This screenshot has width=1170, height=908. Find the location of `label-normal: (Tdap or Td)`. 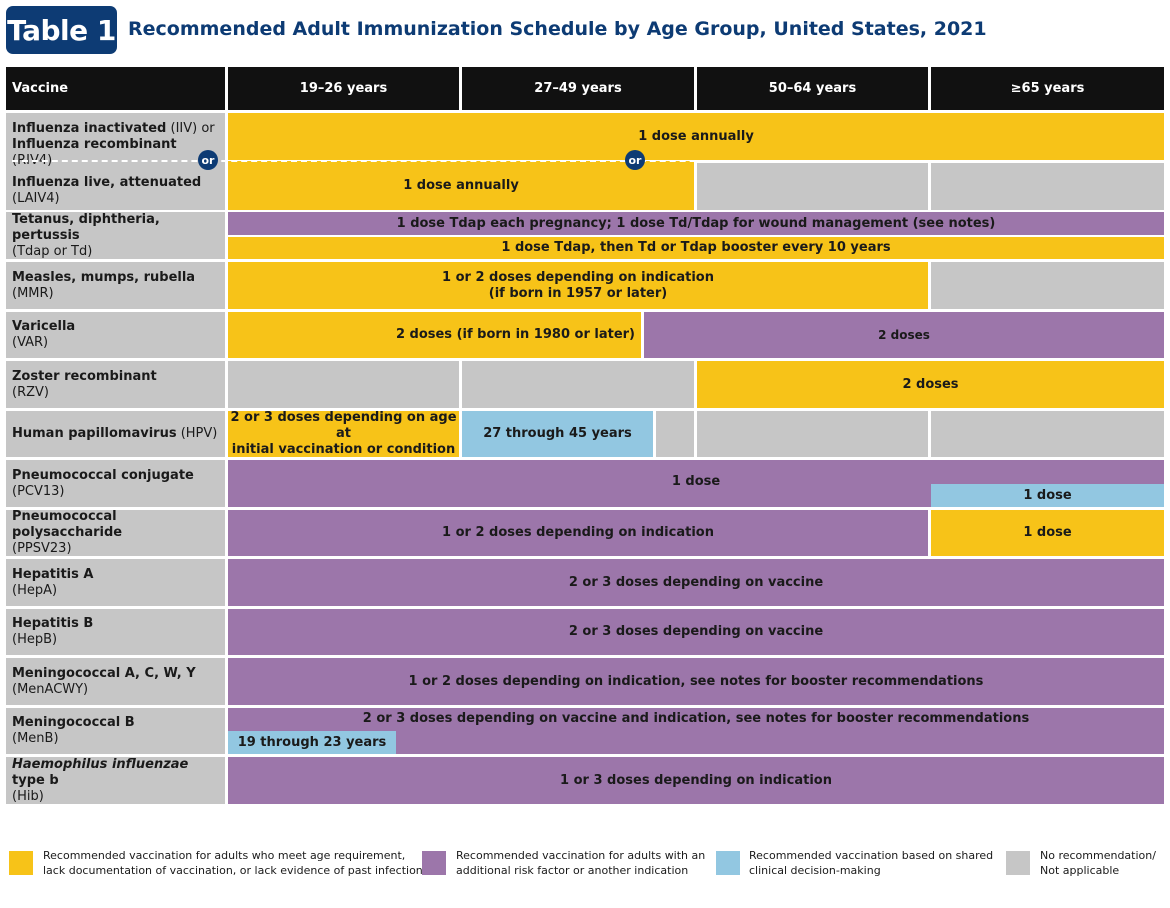

label-normal: (Tdap or Td) is located at coordinates (52, 251).